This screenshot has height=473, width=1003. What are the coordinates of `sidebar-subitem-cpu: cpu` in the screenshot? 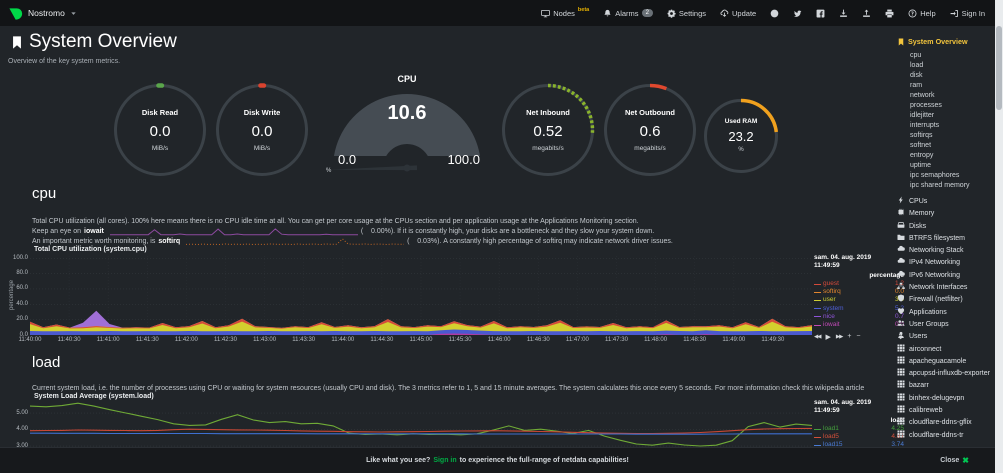 It's located at (916, 55).